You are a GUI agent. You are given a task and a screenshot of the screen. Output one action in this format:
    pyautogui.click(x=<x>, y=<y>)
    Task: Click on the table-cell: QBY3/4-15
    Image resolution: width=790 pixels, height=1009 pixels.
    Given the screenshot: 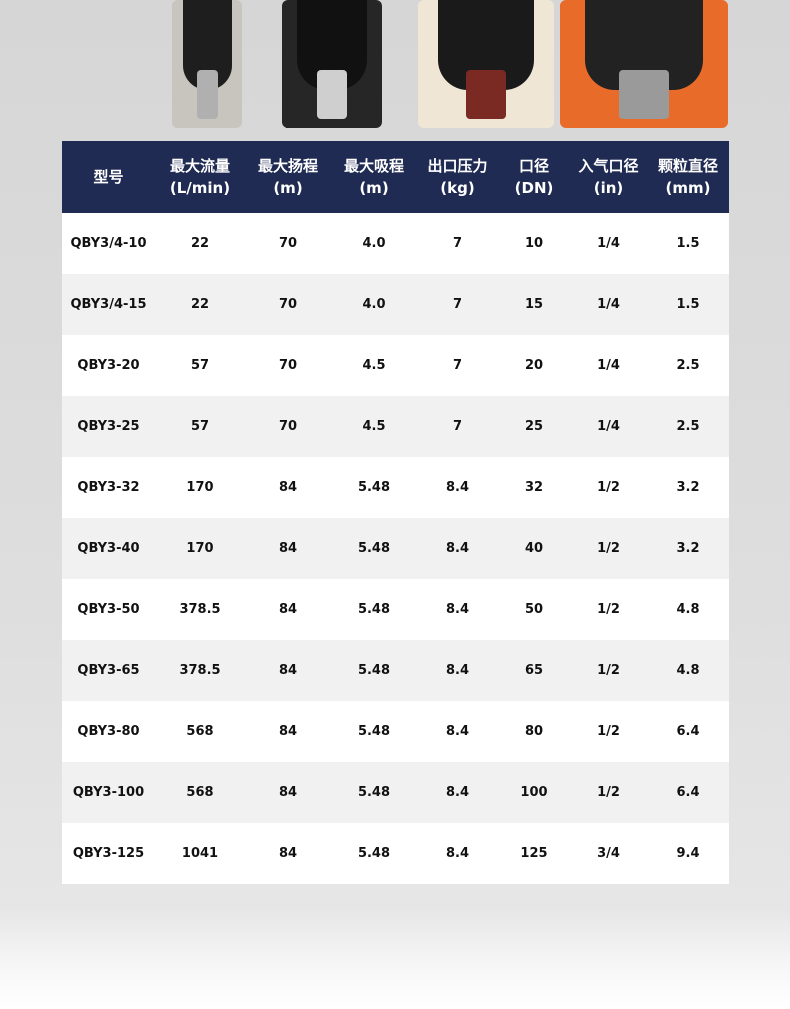 What is the action you would take?
    pyautogui.click(x=108, y=304)
    